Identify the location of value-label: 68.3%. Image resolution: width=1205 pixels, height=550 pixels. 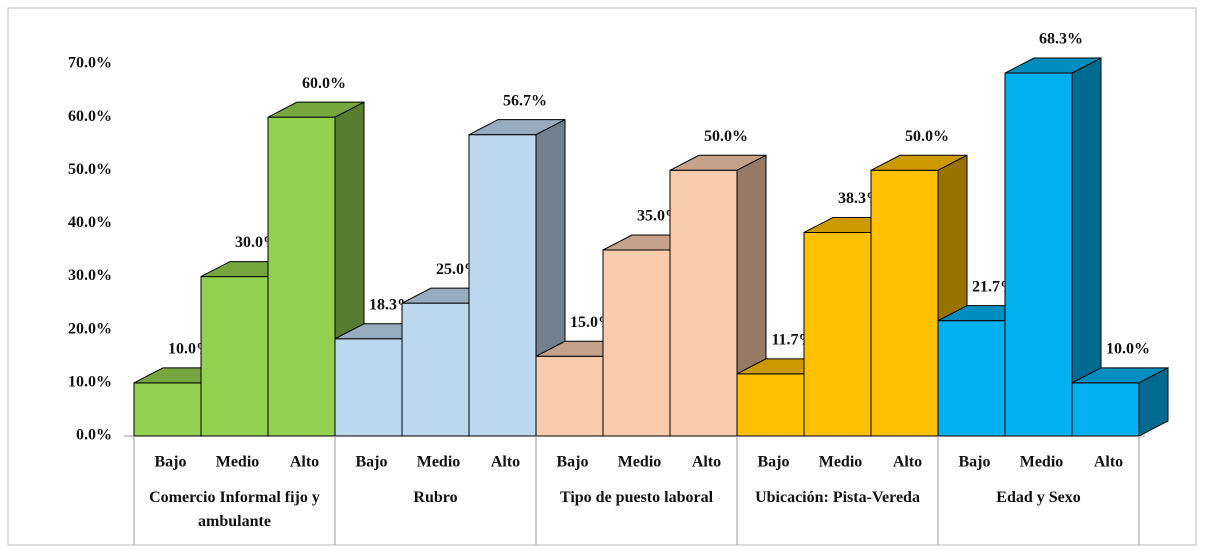
(1061, 39).